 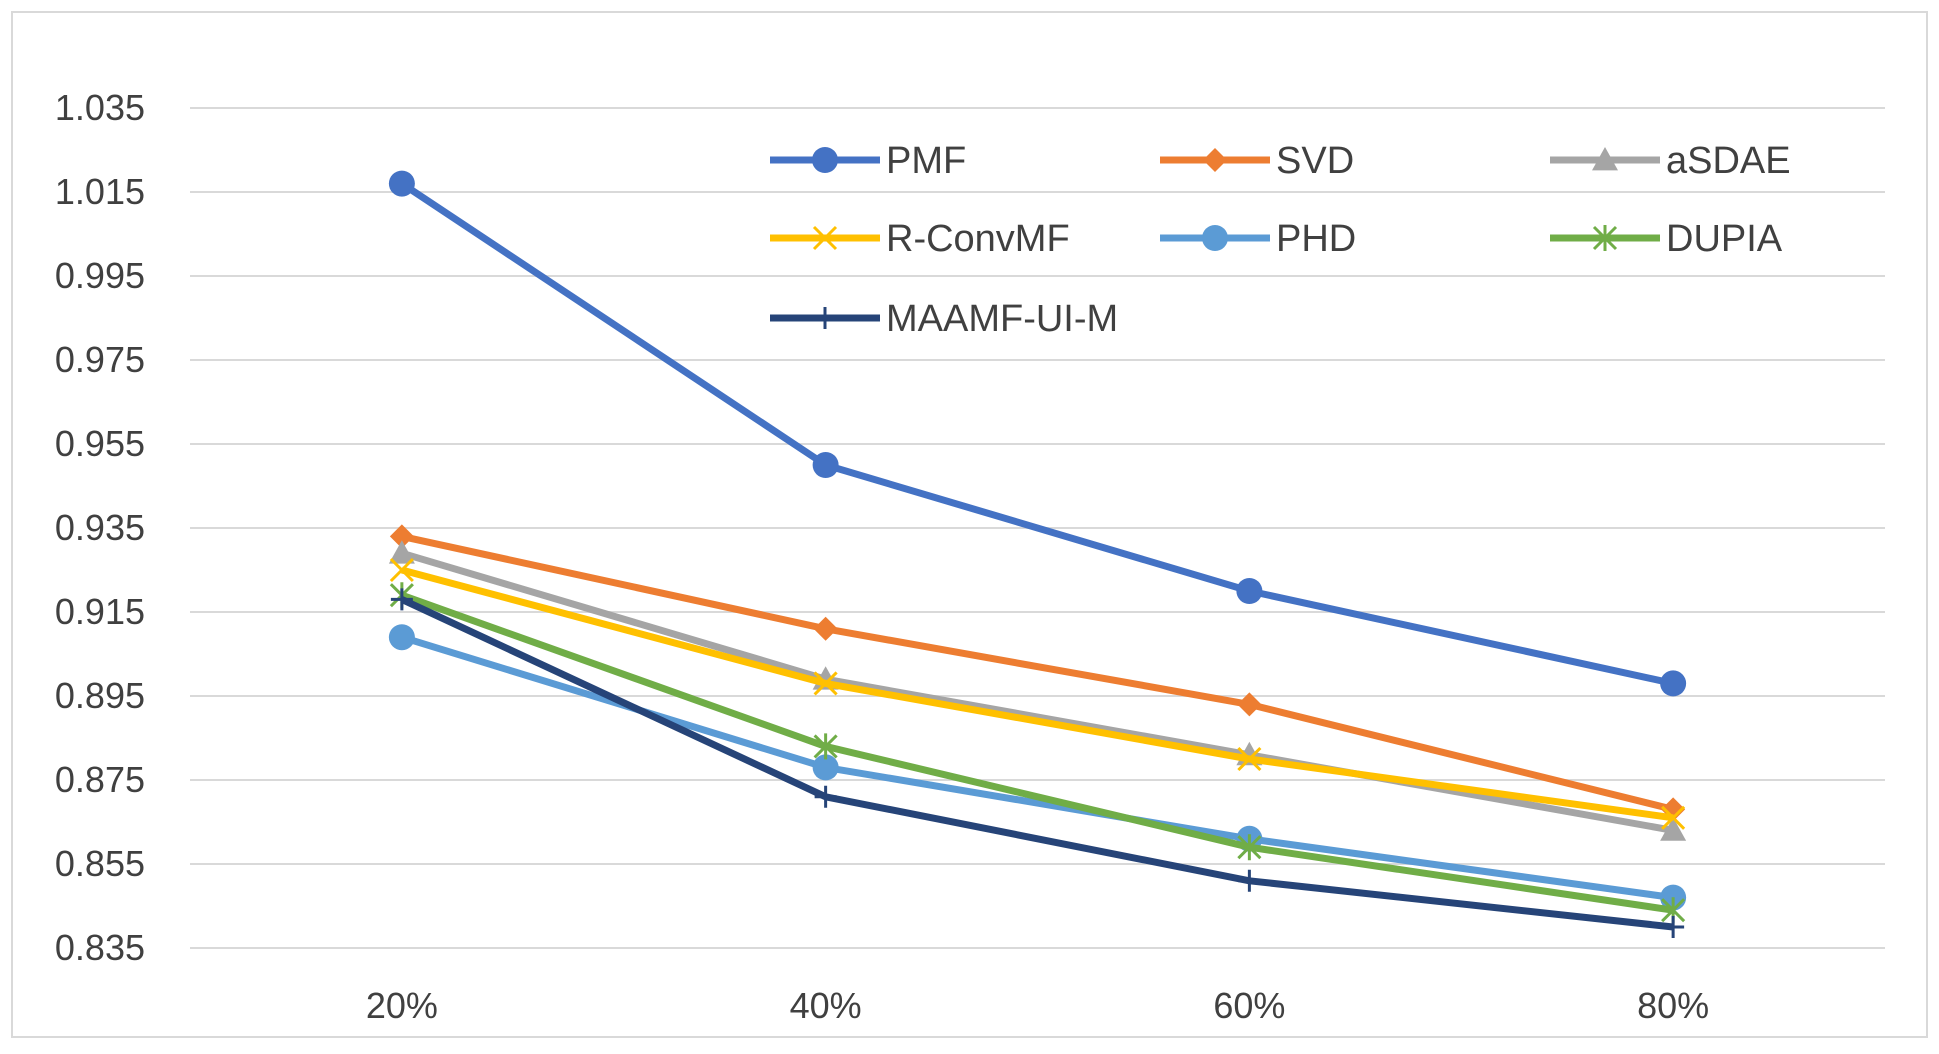 I want to click on legend-label: MAAMF-UI-M, so click(x=1002, y=319).